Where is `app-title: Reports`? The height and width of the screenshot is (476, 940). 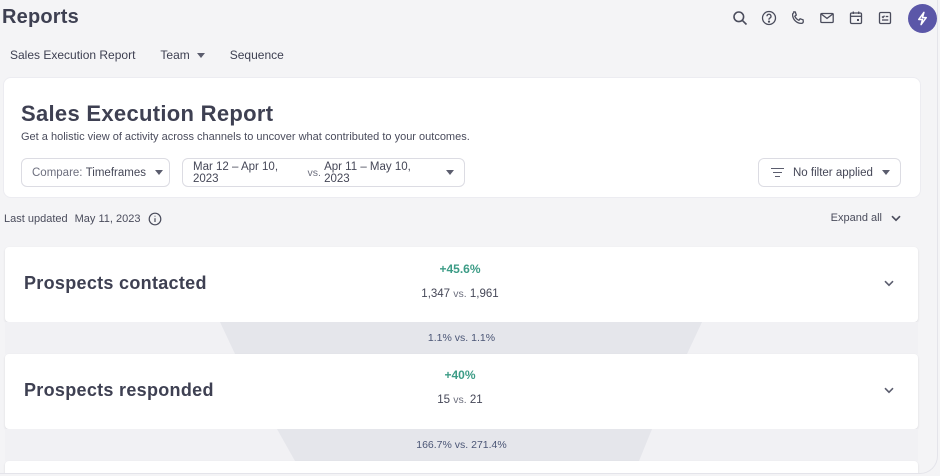
app-title: Reports is located at coordinates (40, 17).